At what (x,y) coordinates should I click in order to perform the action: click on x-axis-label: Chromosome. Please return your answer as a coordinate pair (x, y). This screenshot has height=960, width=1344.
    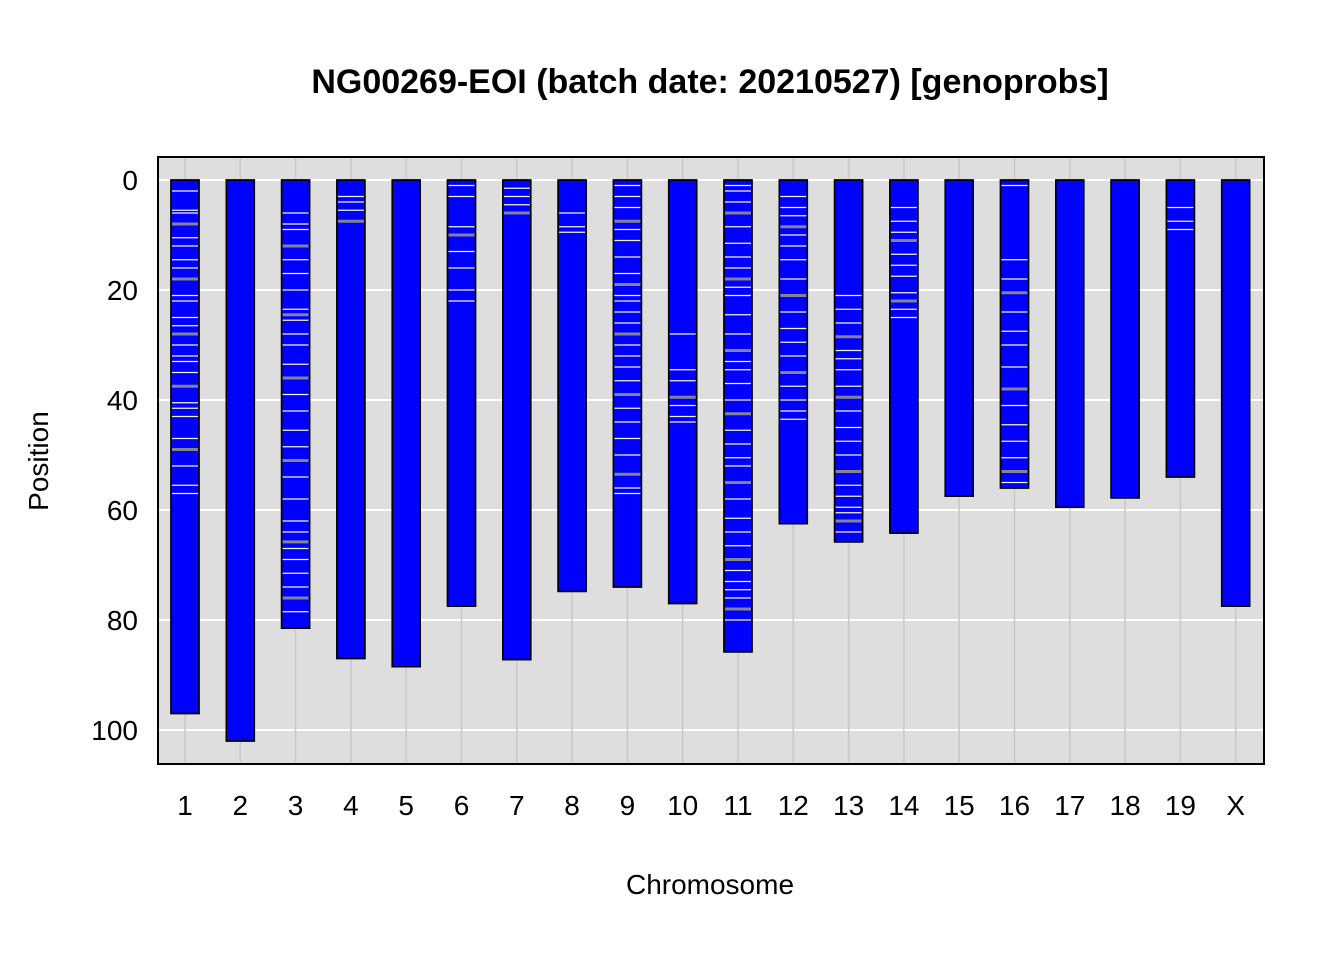
    Looking at the image, I should click on (710, 884).